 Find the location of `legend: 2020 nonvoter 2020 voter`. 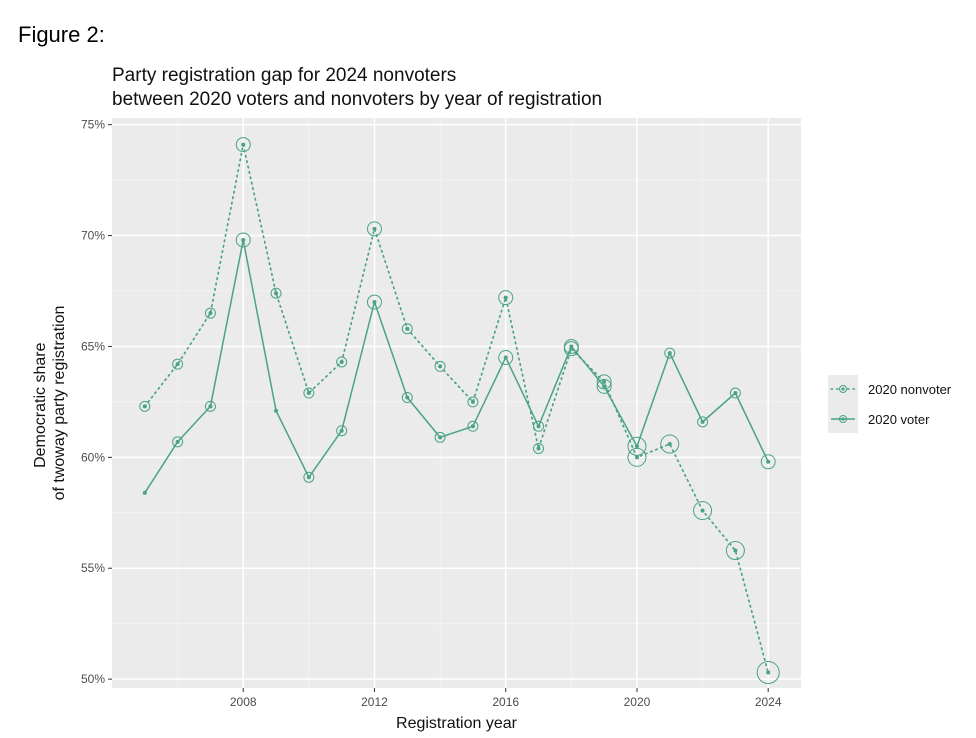

legend: 2020 nonvoter 2020 voter is located at coordinates (890, 404).